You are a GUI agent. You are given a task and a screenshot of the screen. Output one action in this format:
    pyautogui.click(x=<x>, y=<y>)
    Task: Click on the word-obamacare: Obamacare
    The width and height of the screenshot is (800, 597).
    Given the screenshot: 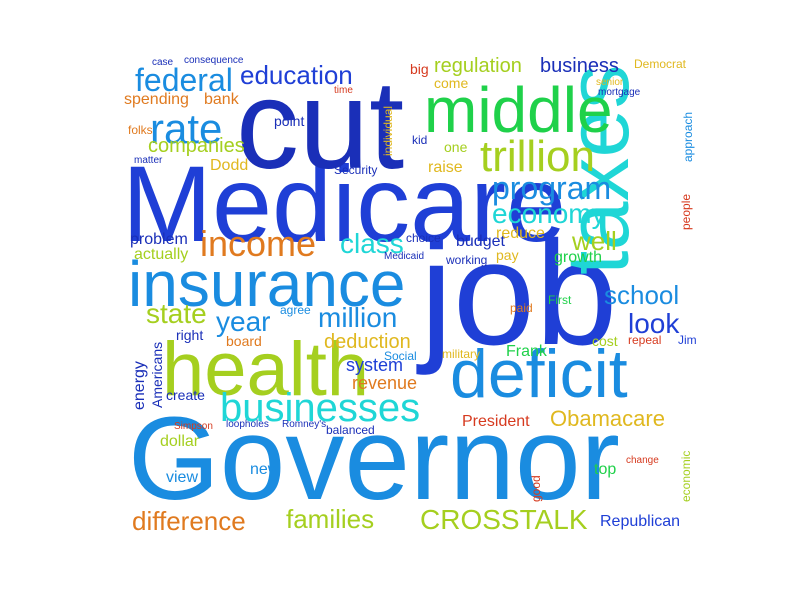 What is the action you would take?
    pyautogui.click(x=607, y=418)
    